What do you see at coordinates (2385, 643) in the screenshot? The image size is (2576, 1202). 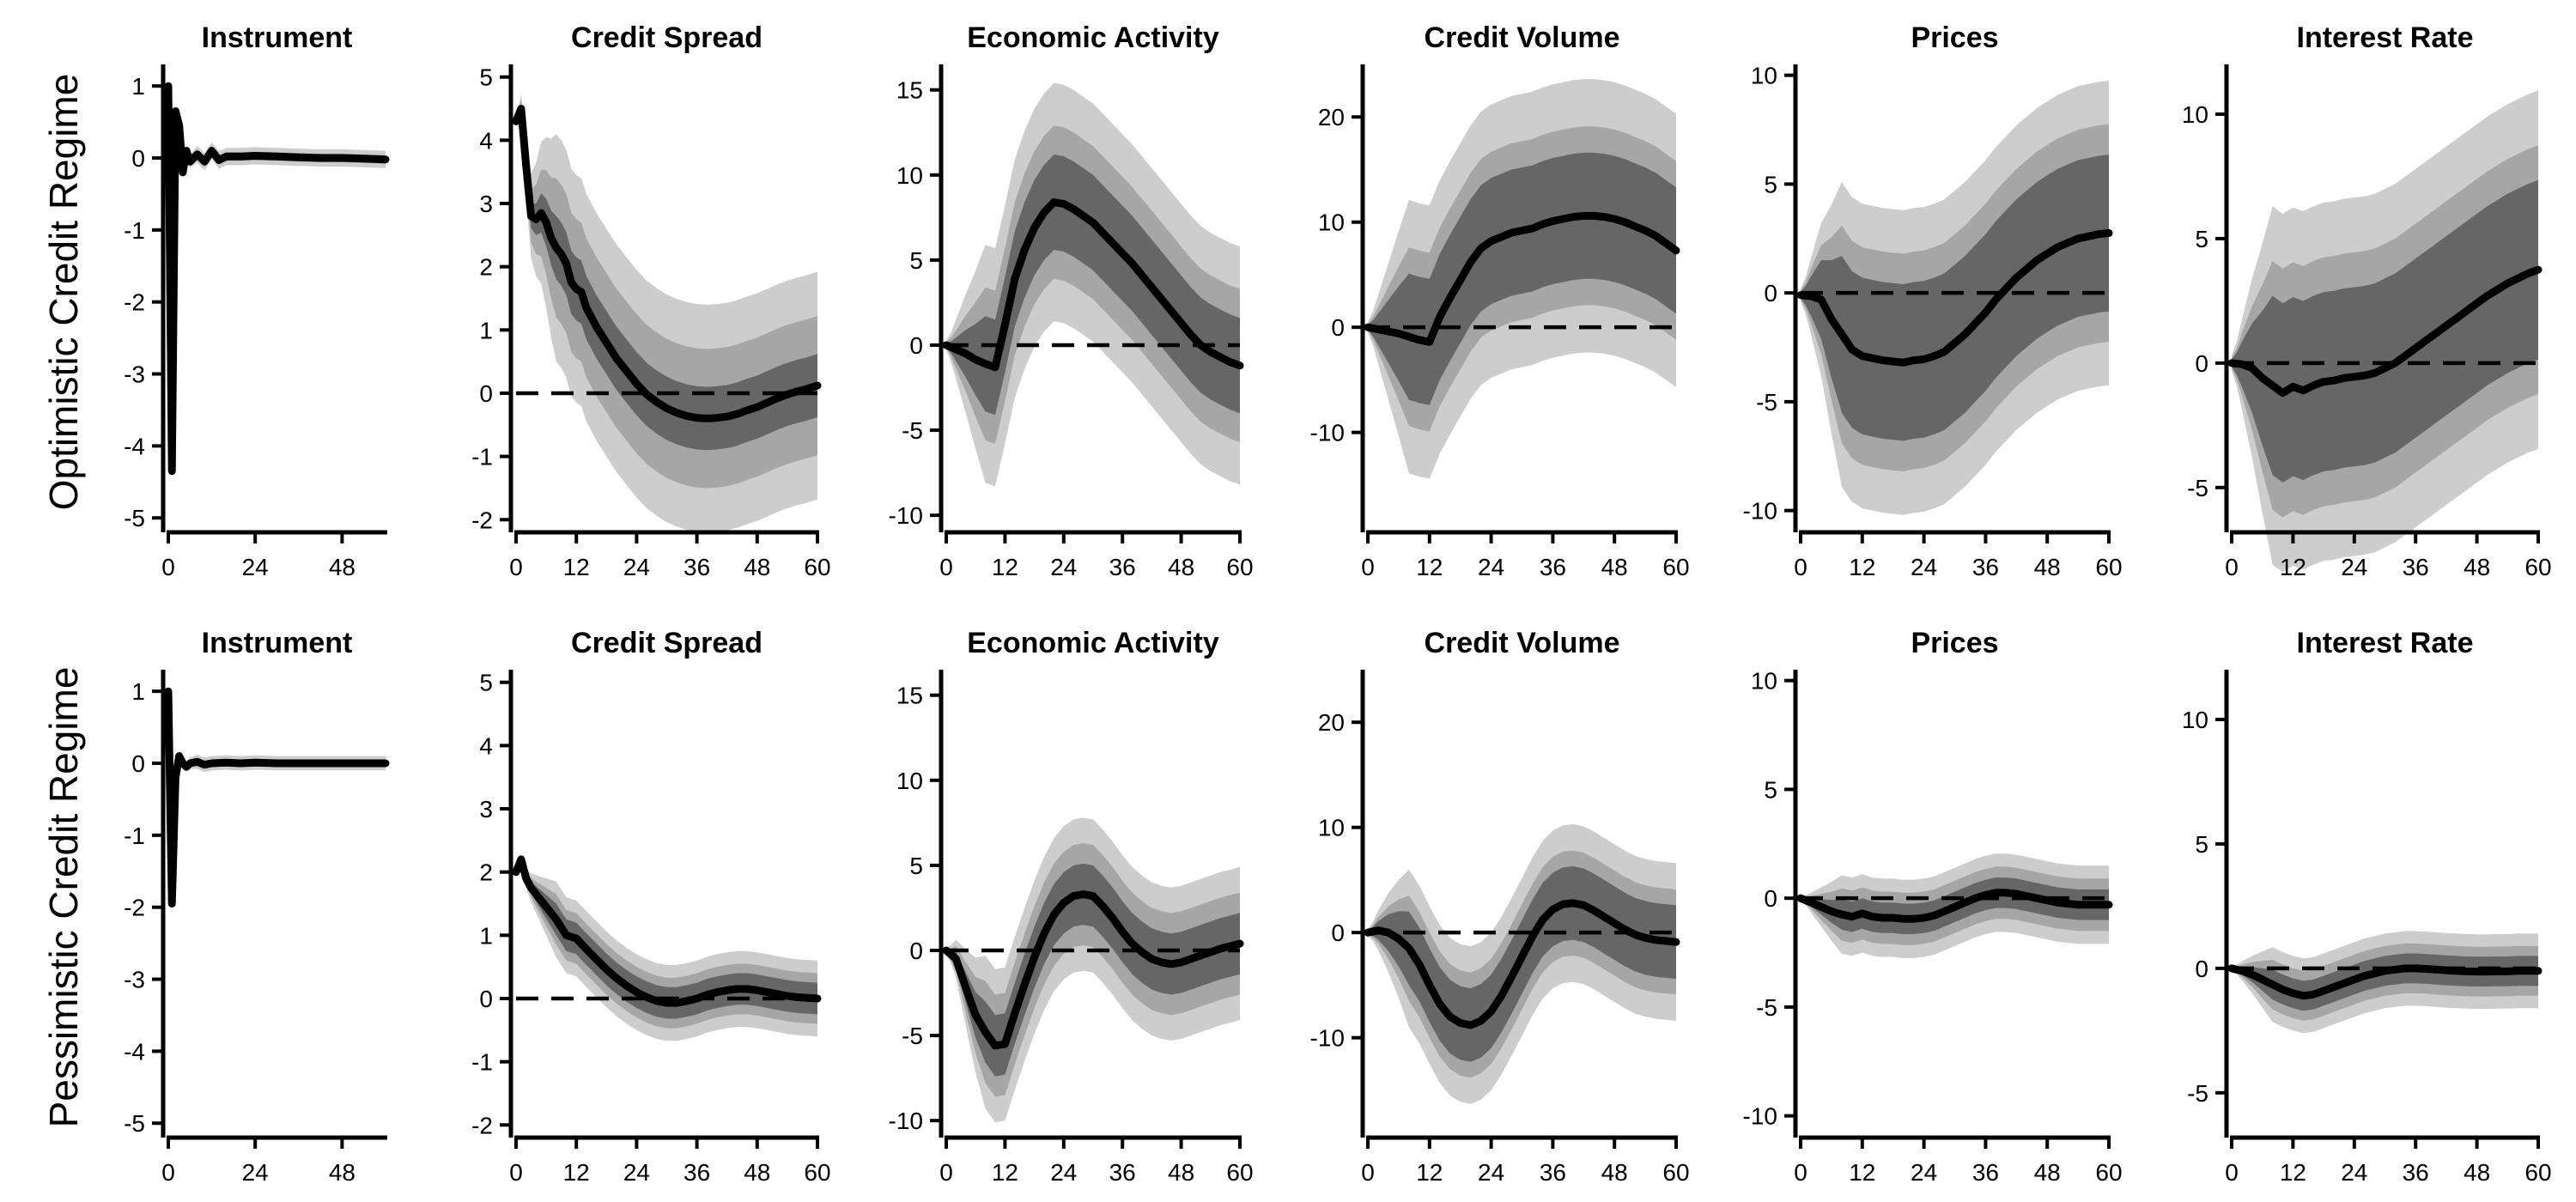 I see `panel-title: Interest Rate` at bounding box center [2385, 643].